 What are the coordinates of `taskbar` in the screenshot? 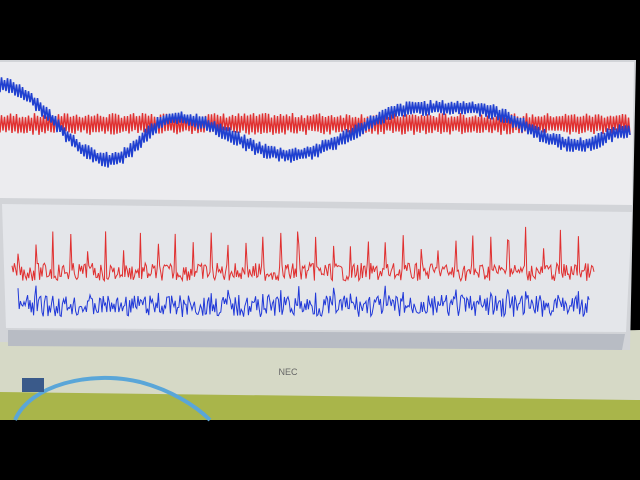 It's located at (316, 340).